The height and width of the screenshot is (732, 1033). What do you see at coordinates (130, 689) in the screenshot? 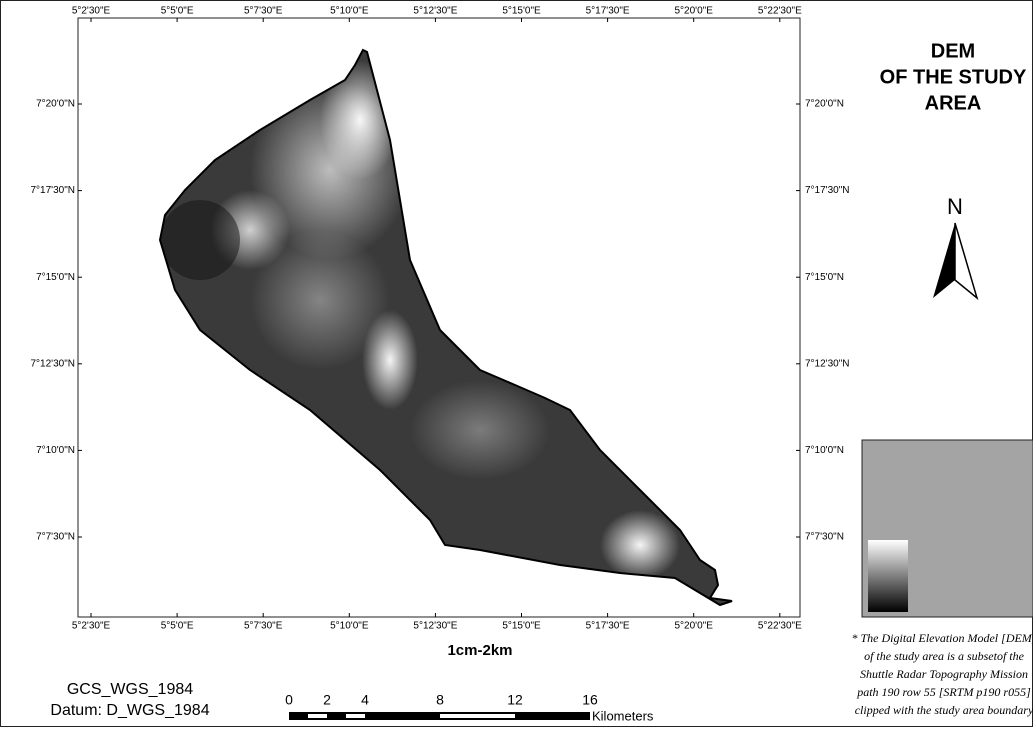
I see `projection: GCS_WGS_1984` at bounding box center [130, 689].